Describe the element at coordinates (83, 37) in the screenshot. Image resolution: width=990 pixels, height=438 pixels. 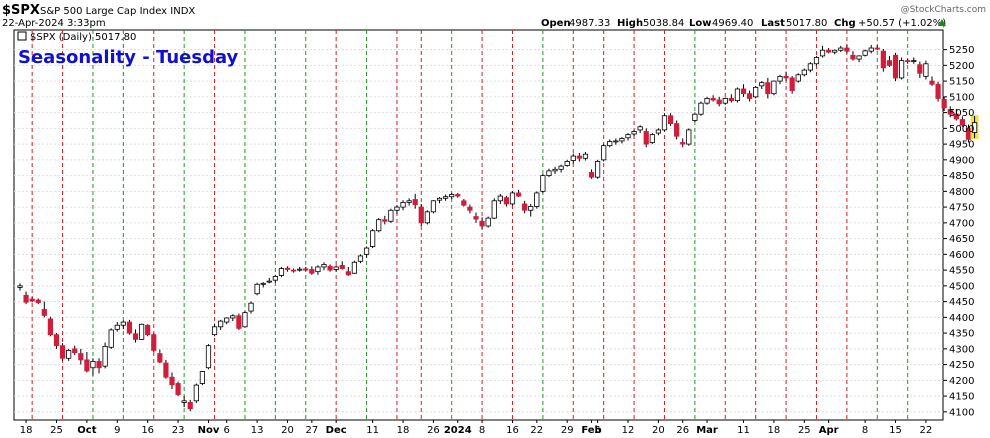
I see `legend-text: $SPX (Daily) 5017.80` at that location.